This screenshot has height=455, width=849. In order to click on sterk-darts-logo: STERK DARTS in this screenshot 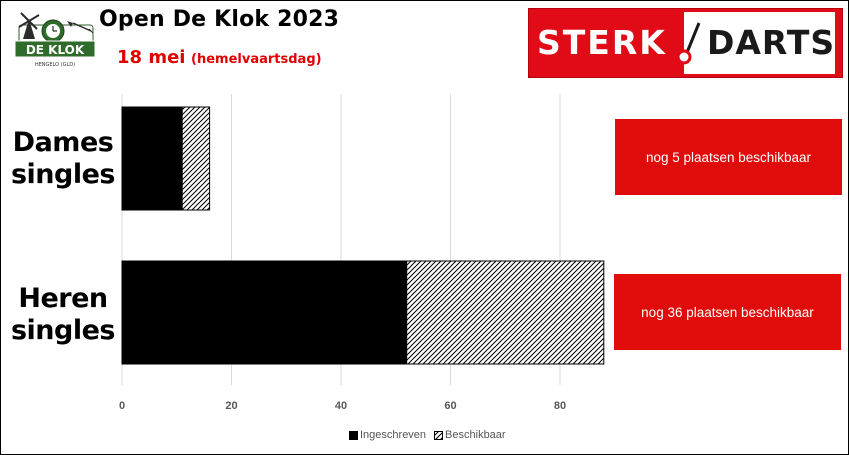, I will do `click(685, 43)`.